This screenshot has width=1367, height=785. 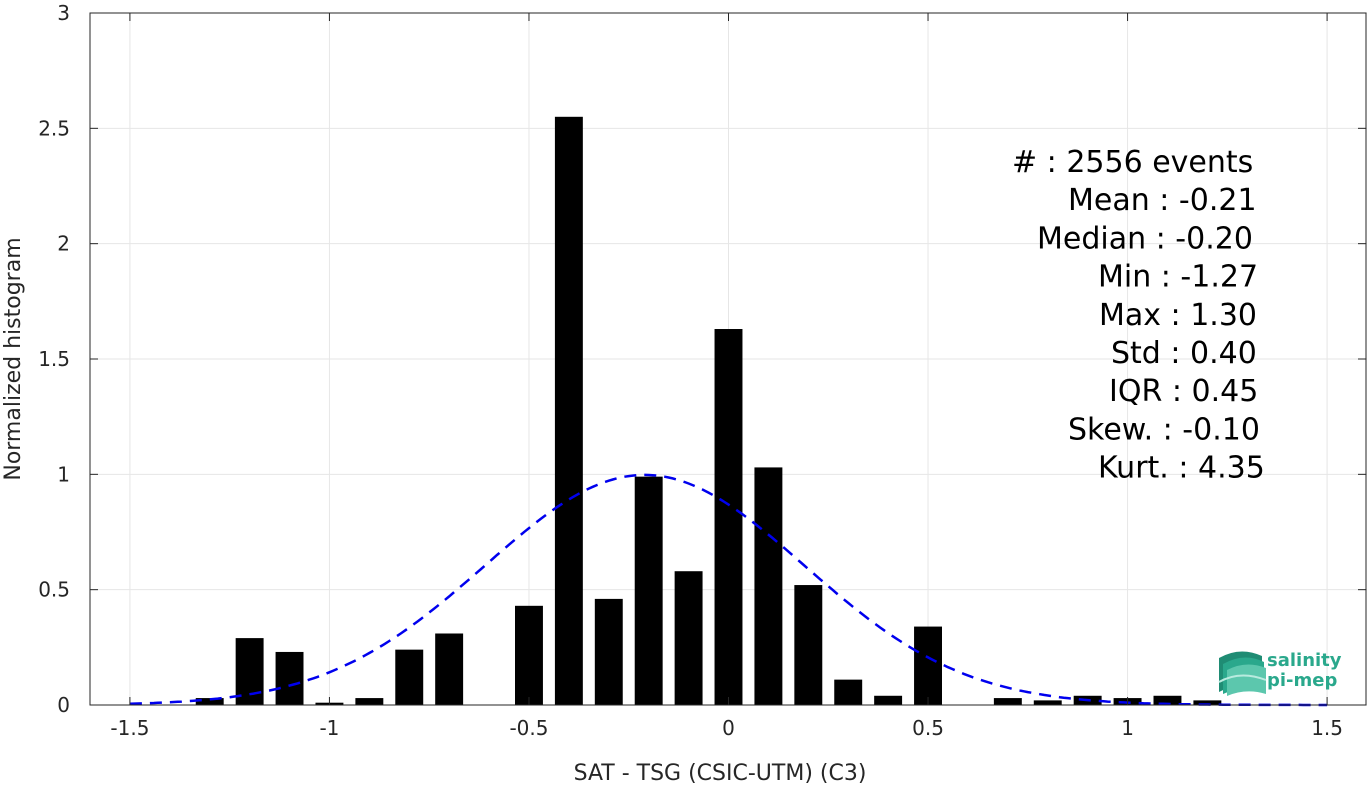 What do you see at coordinates (54, 359) in the screenshot?
I see `y-tick-label: 1.5` at bounding box center [54, 359].